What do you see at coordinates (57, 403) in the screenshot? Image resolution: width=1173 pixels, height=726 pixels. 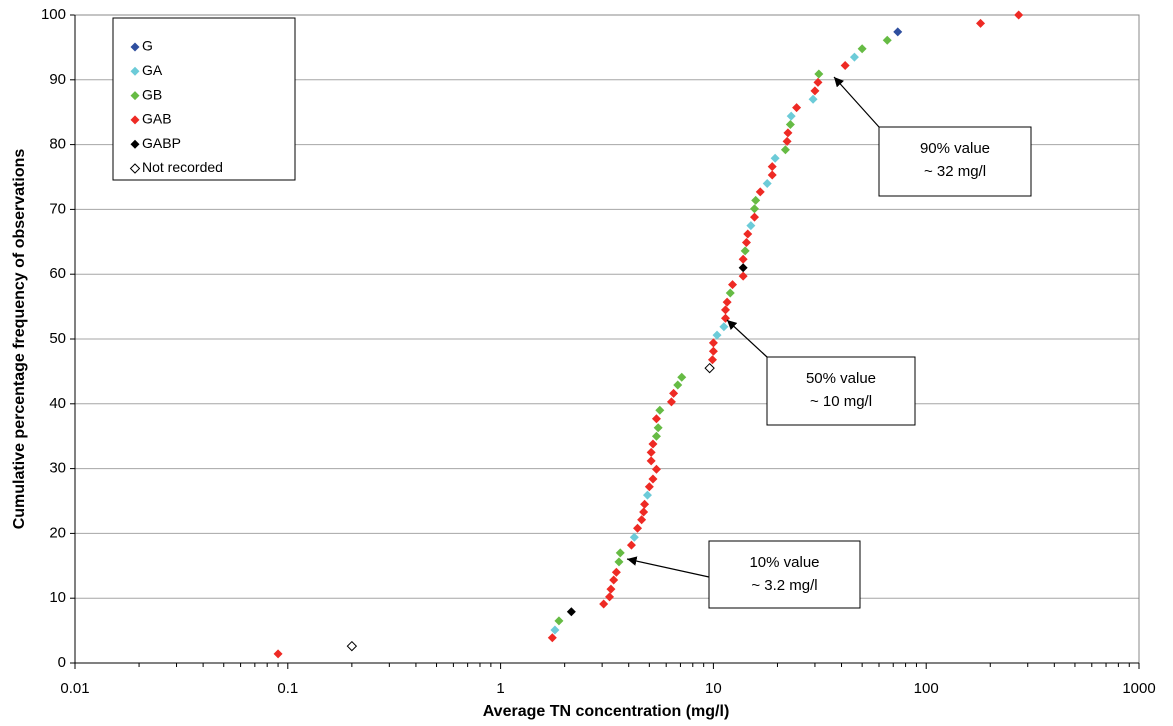 I see `y-tick-label: 40` at bounding box center [57, 403].